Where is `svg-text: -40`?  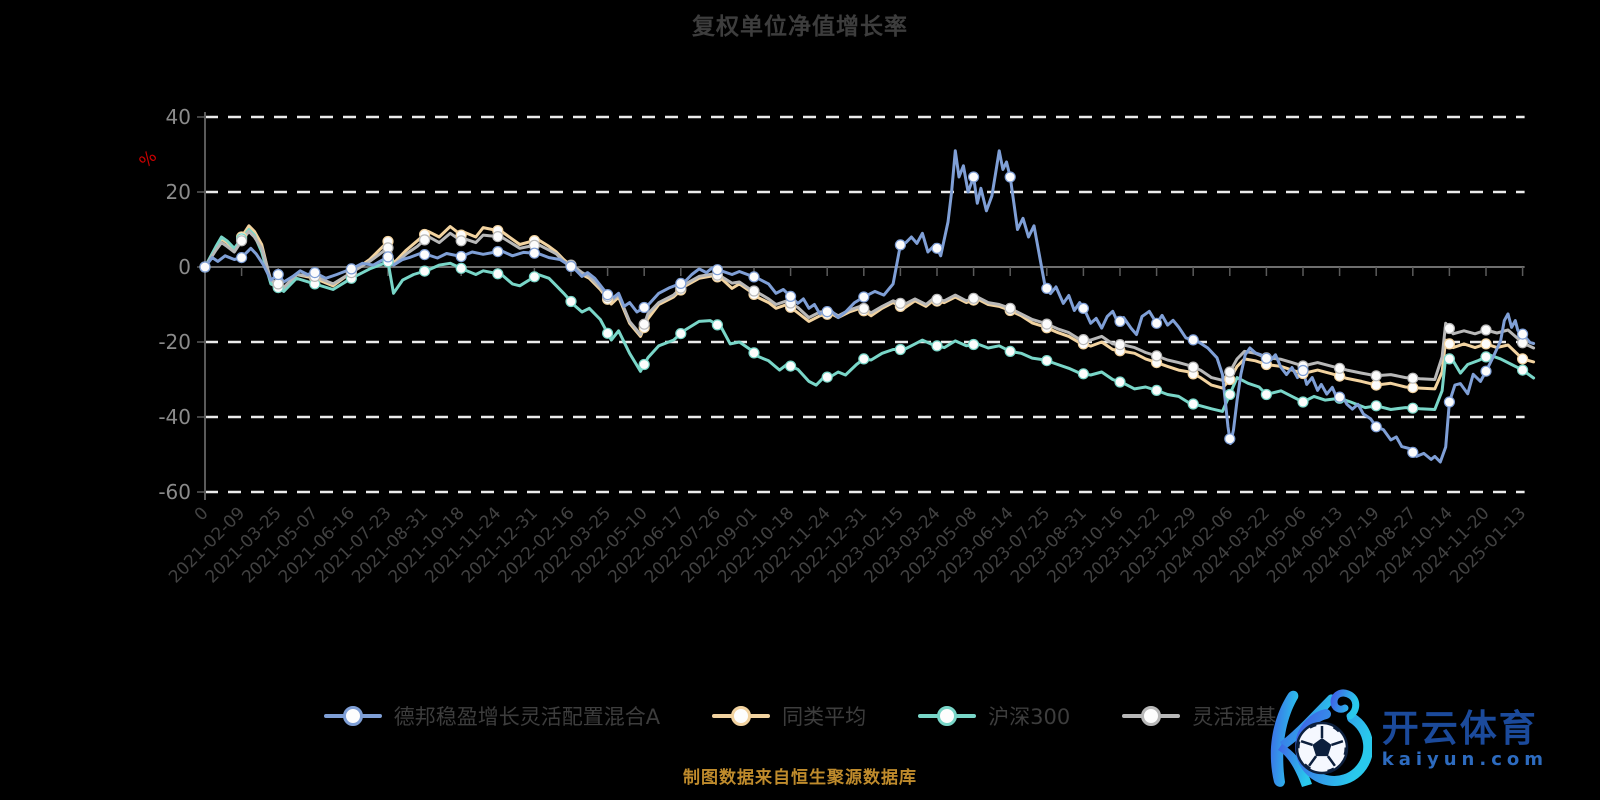 svg-text: -40 is located at coordinates (174, 417).